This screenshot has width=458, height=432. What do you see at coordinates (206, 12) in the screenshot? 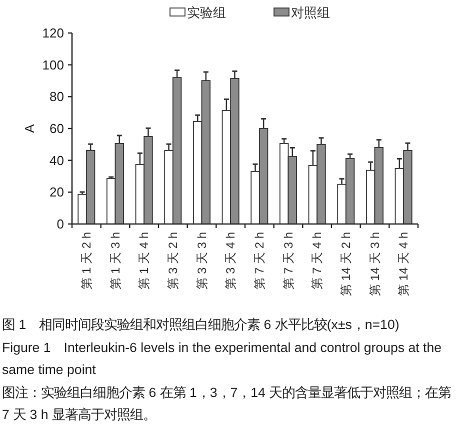
I see `legend-label: 实验组` at bounding box center [206, 12].